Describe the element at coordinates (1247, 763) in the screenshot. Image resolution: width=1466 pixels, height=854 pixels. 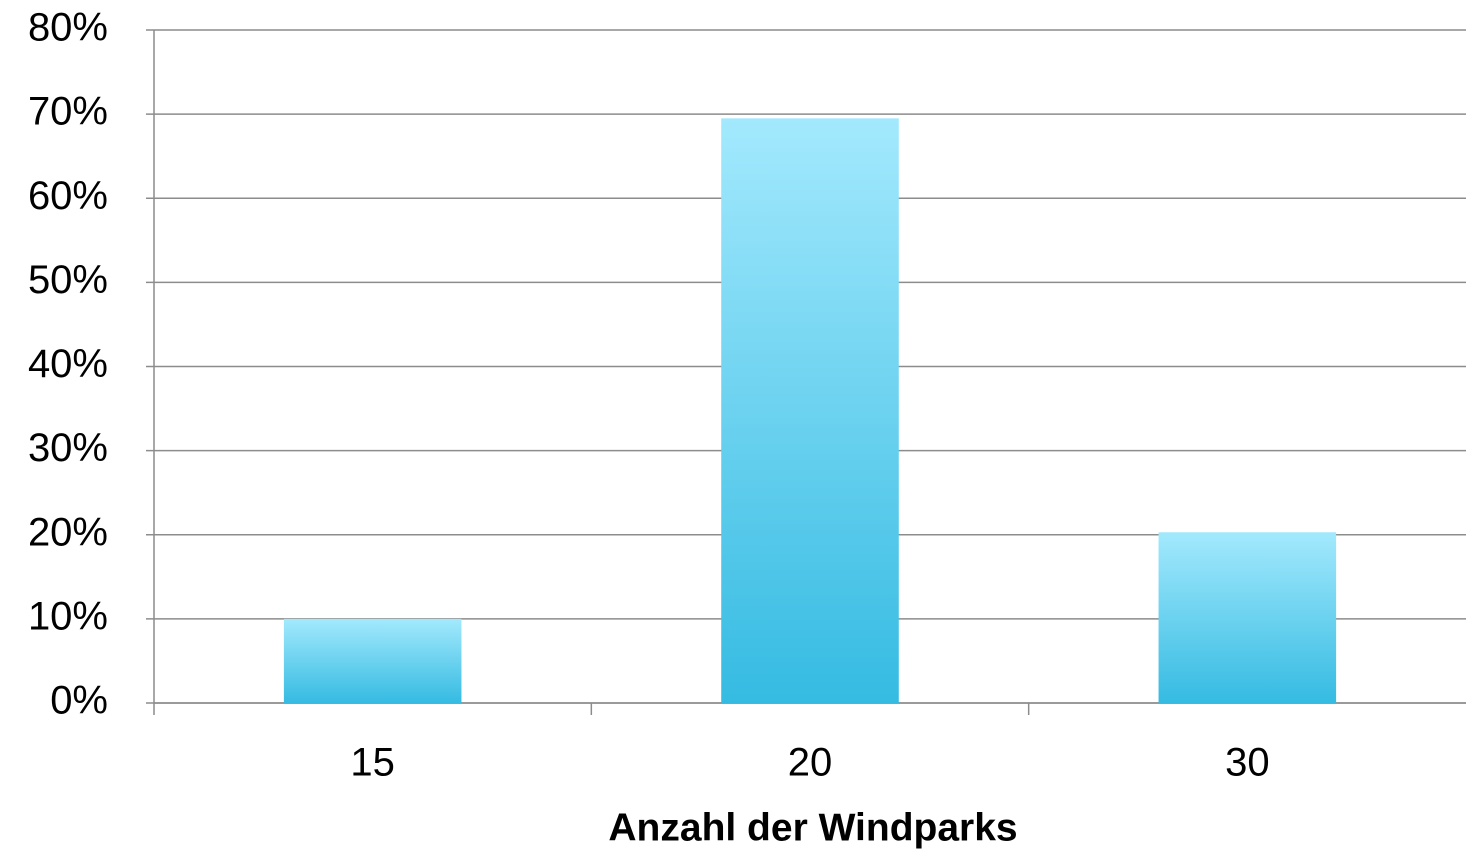
I see `x-tick-label: 30` at that location.